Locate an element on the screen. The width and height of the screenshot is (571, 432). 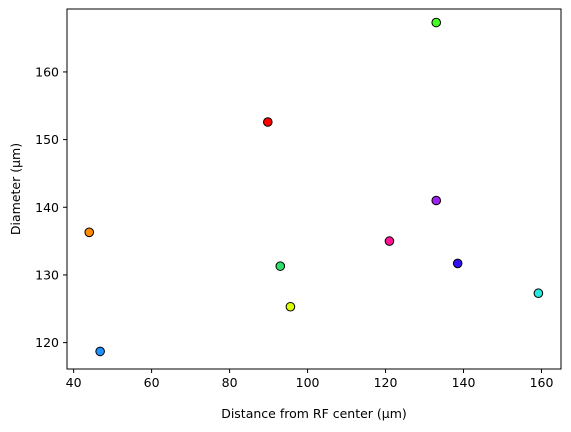
x-tick-label: 60 is located at coordinates (152, 382).